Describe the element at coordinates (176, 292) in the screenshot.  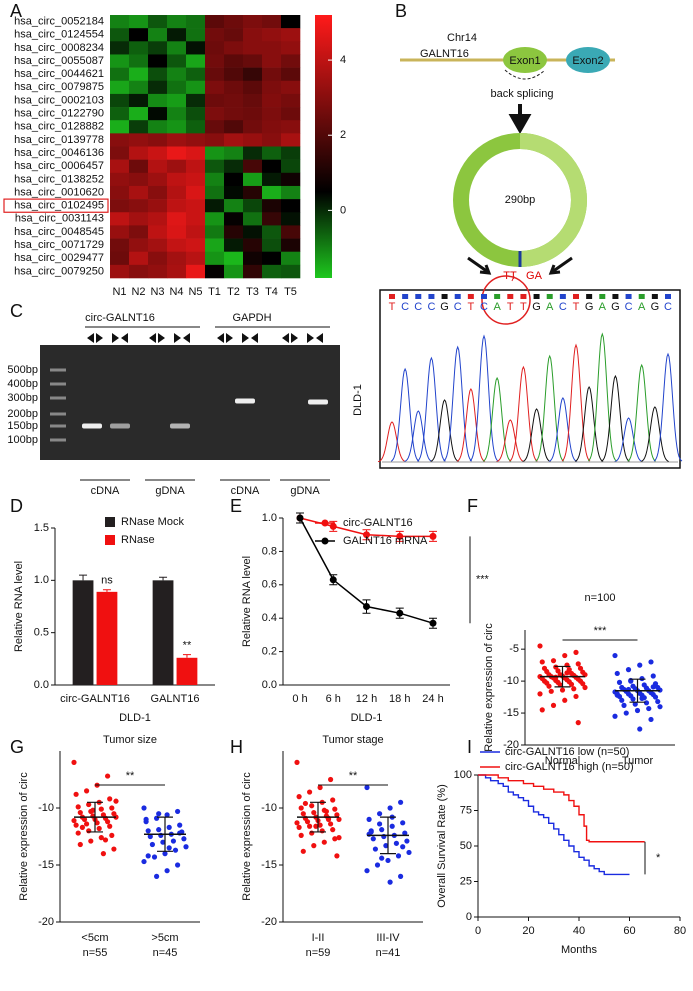
I see `column-label: N4` at that location.